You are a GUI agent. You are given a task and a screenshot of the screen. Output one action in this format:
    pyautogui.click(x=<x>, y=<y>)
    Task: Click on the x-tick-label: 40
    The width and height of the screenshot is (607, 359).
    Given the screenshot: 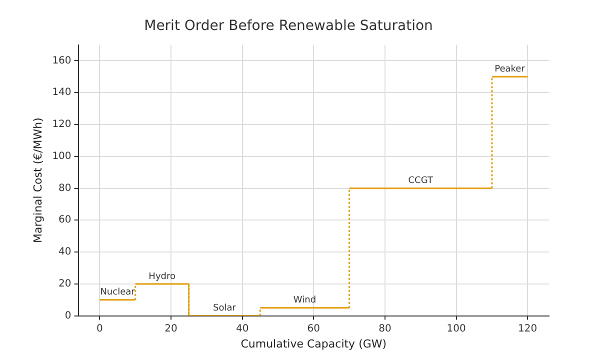 What is the action you would take?
    pyautogui.click(x=242, y=328)
    